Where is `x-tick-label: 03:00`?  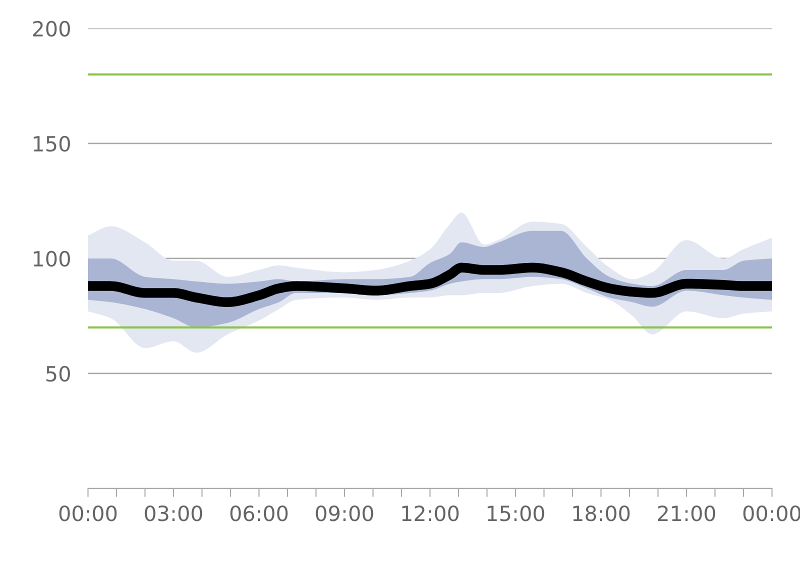
x-tick-label: 03:00 is located at coordinates (173, 514).